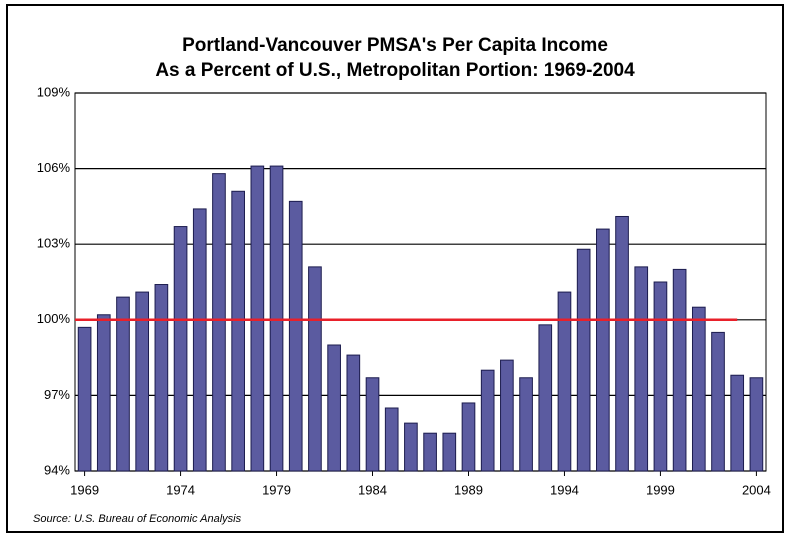 Image resolution: width=790 pixels, height=537 pixels. What do you see at coordinates (468, 489) in the screenshot?
I see `x-tick-label: 1989` at bounding box center [468, 489].